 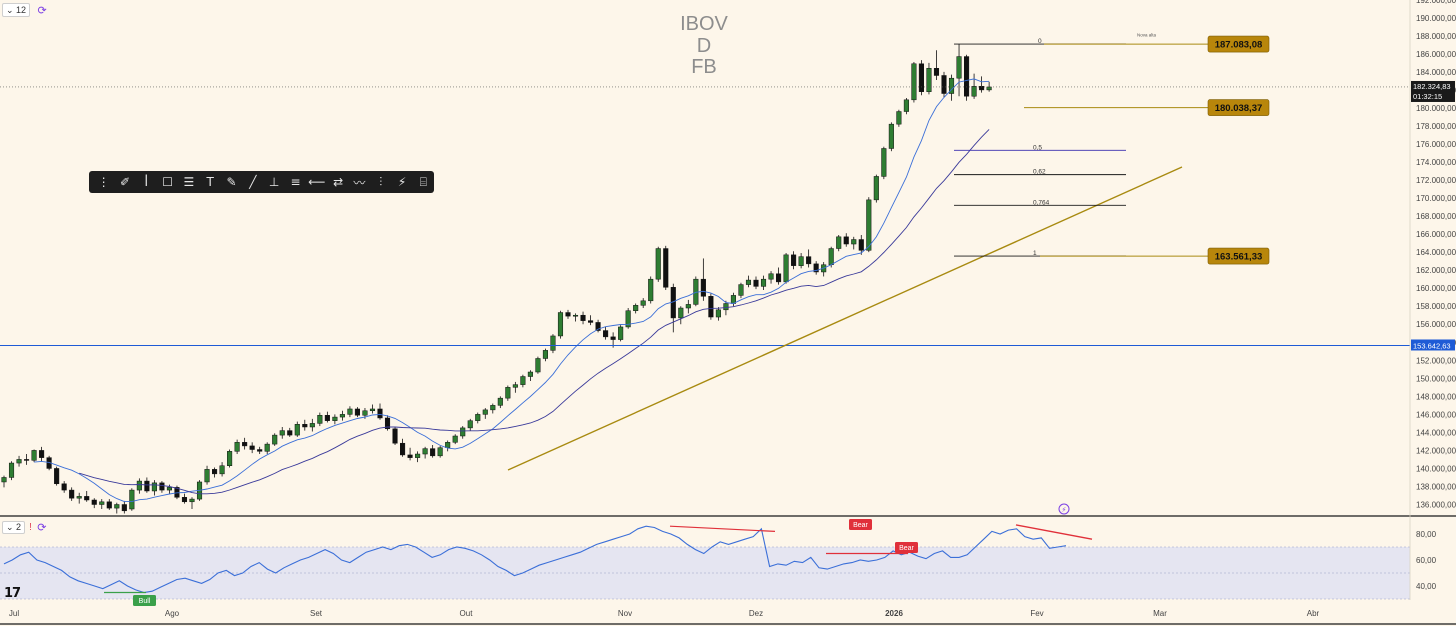 What do you see at coordinates (1426, 586) in the screenshot?
I see `rsi-tick-label: 40,00` at bounding box center [1426, 586].